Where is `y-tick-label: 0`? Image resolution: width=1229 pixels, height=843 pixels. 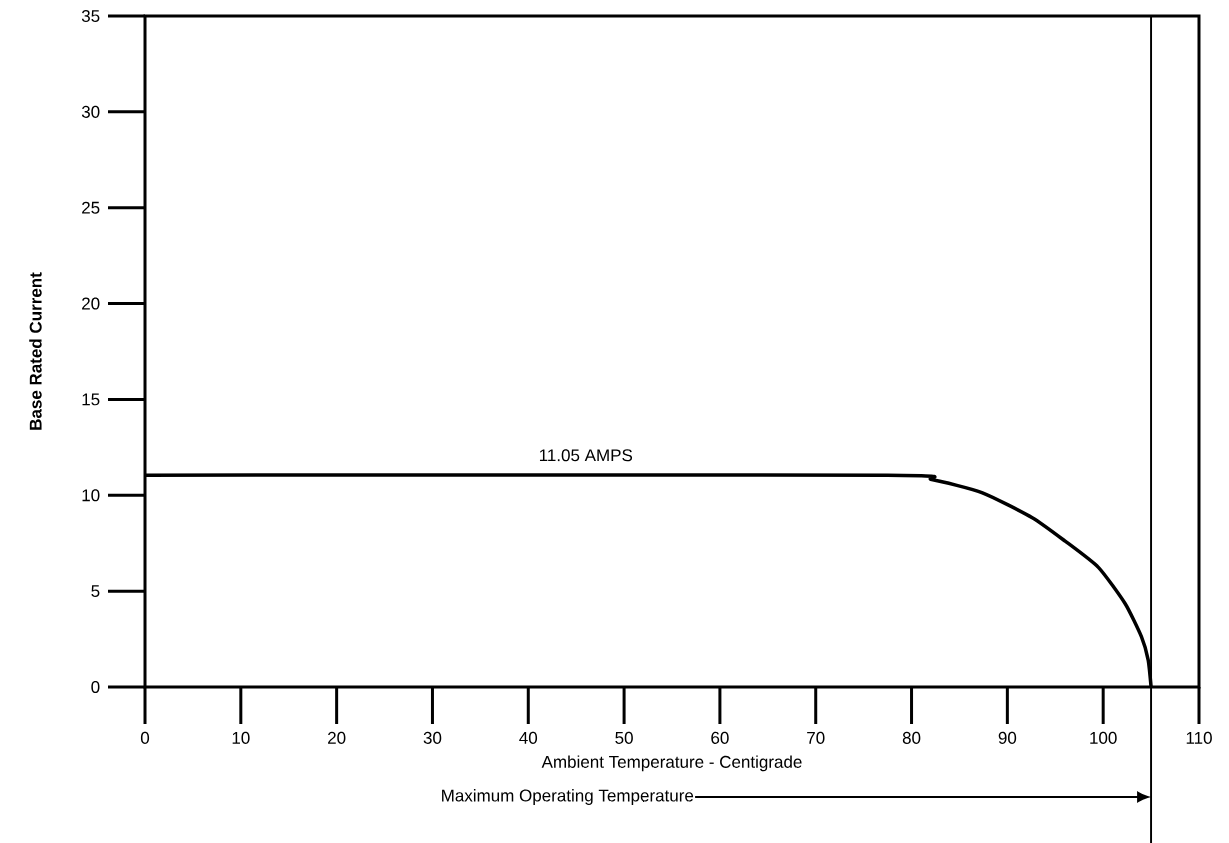 y-tick-label: 0 is located at coordinates (95, 687).